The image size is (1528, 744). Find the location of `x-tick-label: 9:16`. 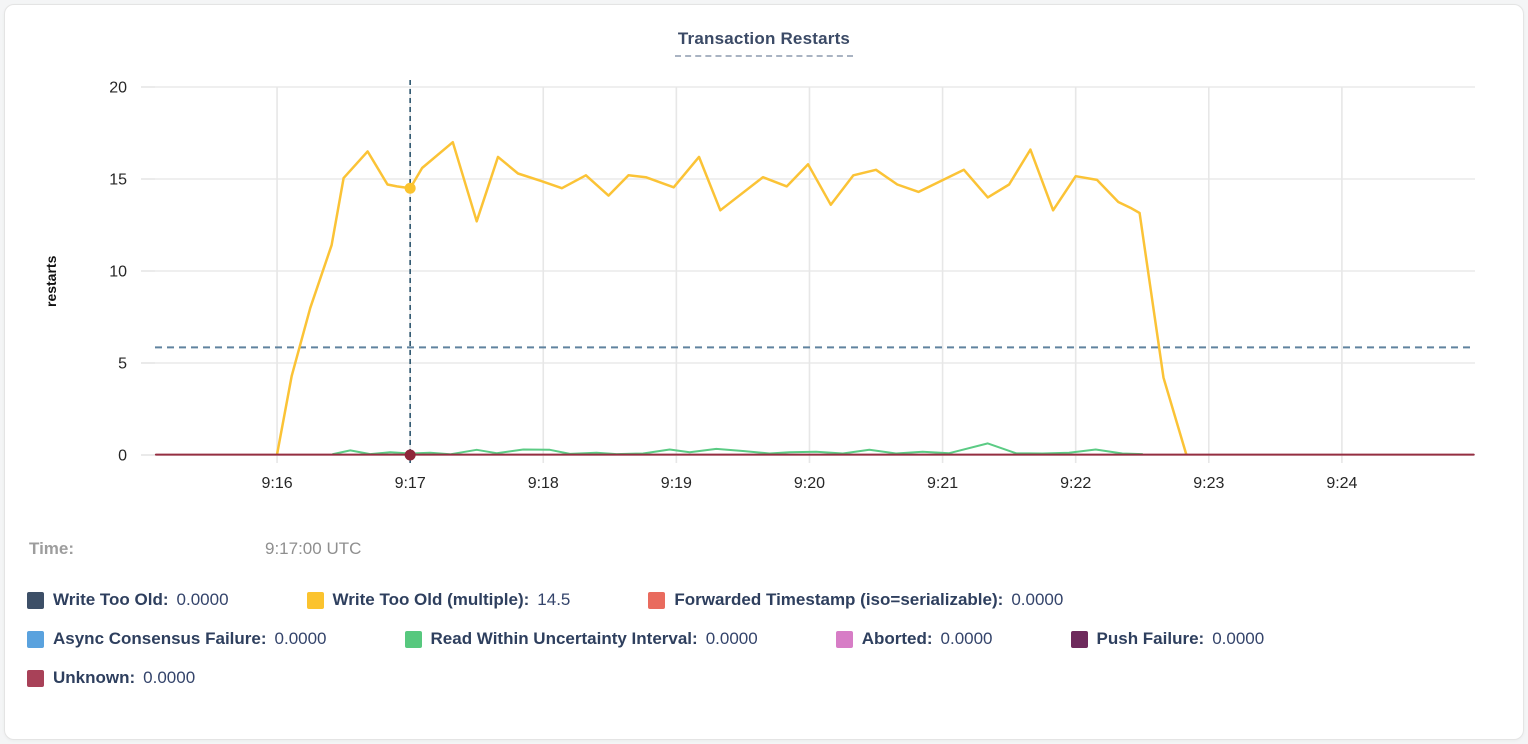

x-tick-label: 9:16 is located at coordinates (276, 483).